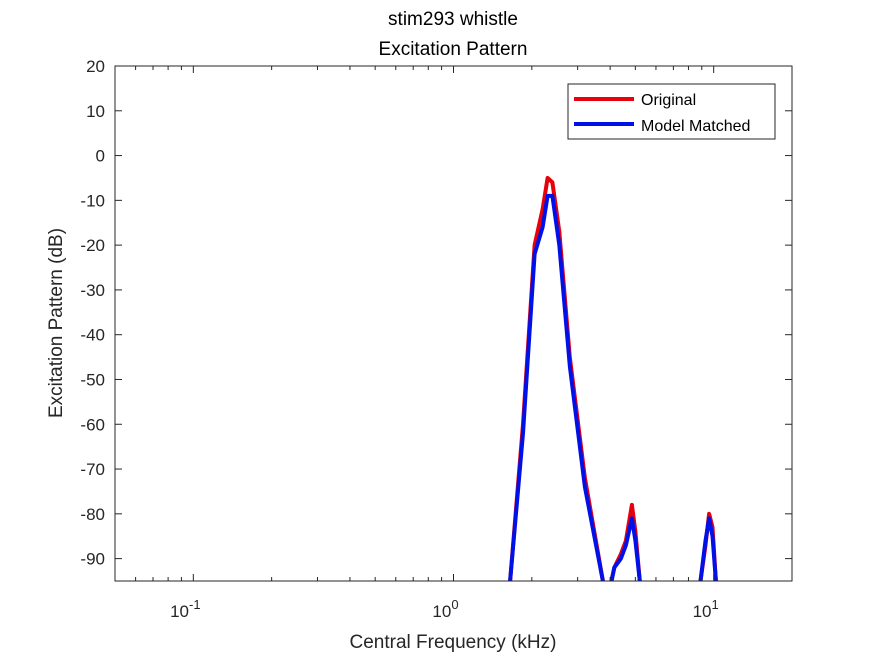 The height and width of the screenshot is (656, 875). Describe the element at coordinates (695, 126) in the screenshot. I see `legend-label-model-matched: Model Matched` at that location.